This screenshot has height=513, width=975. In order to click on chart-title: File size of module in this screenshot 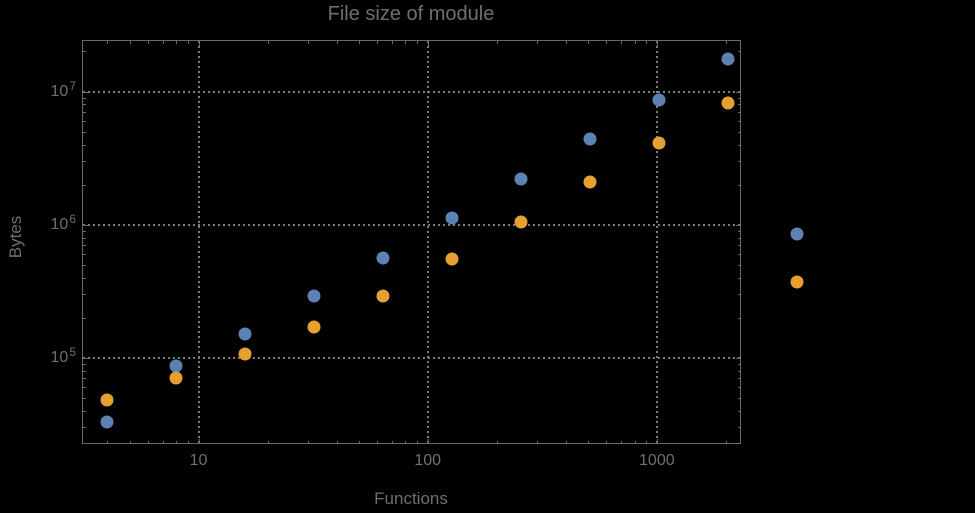, I will do `click(411, 14)`.